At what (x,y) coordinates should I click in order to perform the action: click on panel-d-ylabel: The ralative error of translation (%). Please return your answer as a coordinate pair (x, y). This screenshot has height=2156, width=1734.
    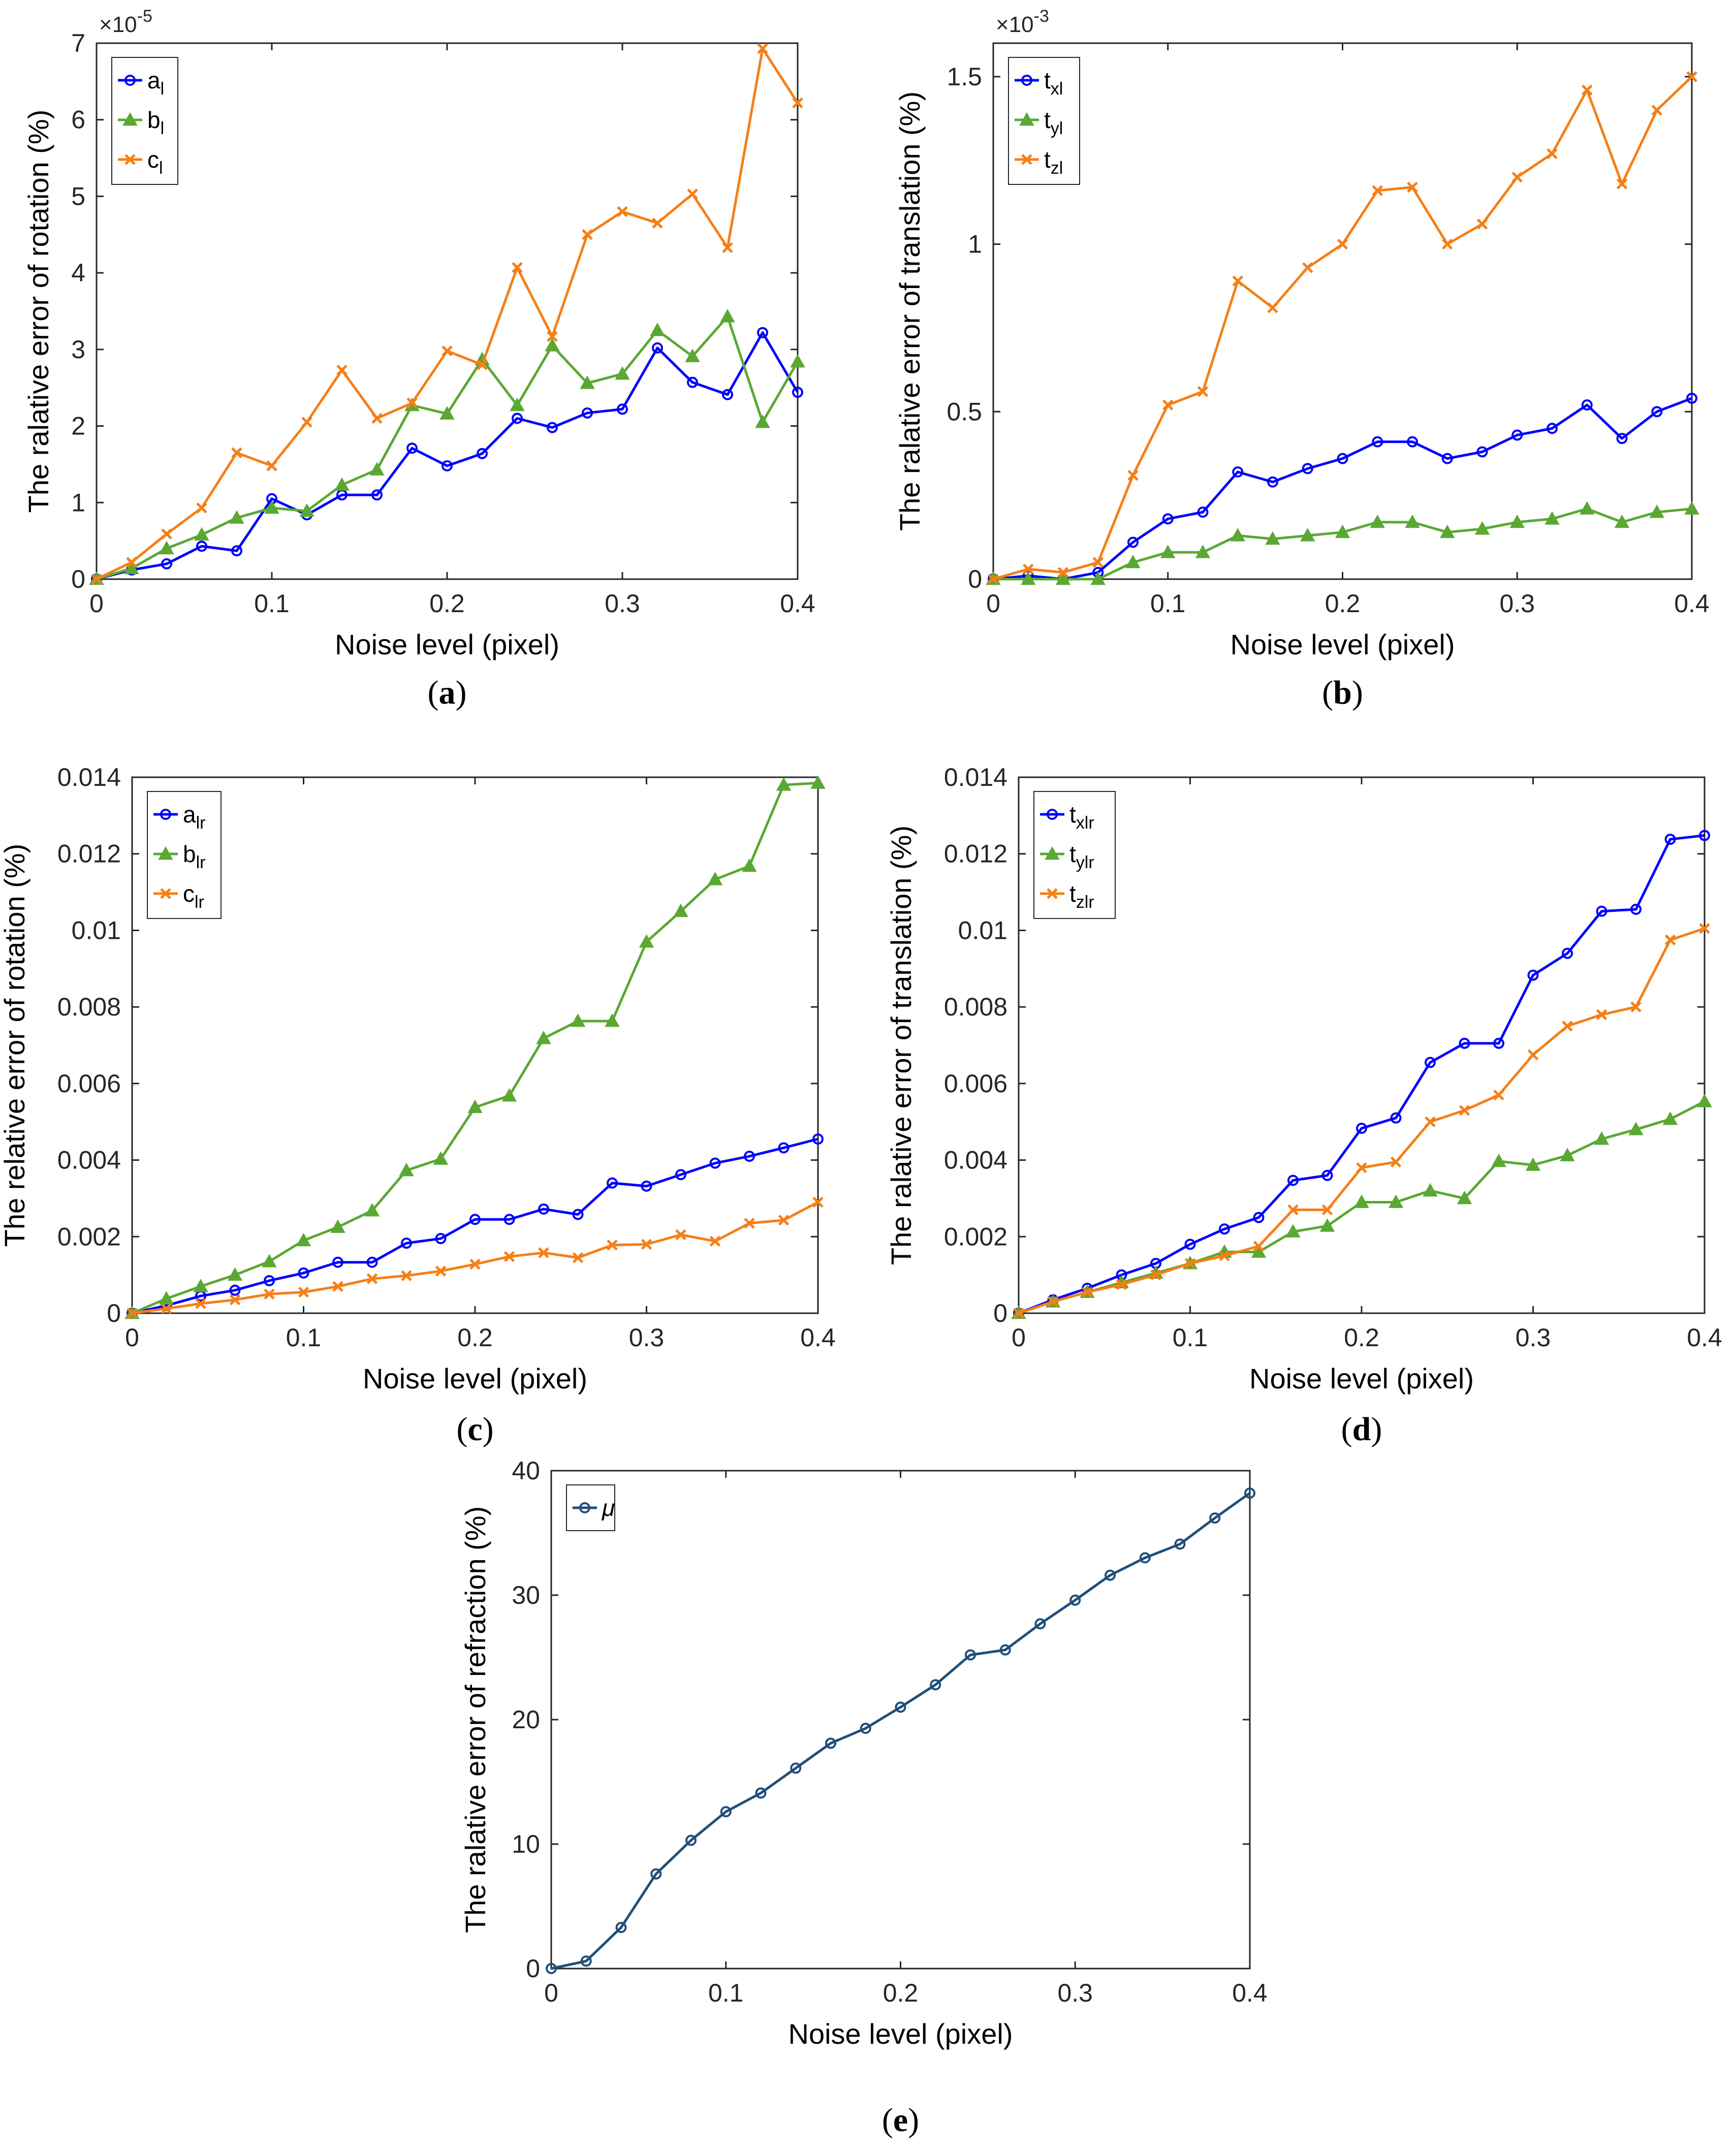
    Looking at the image, I should click on (901, 1045).